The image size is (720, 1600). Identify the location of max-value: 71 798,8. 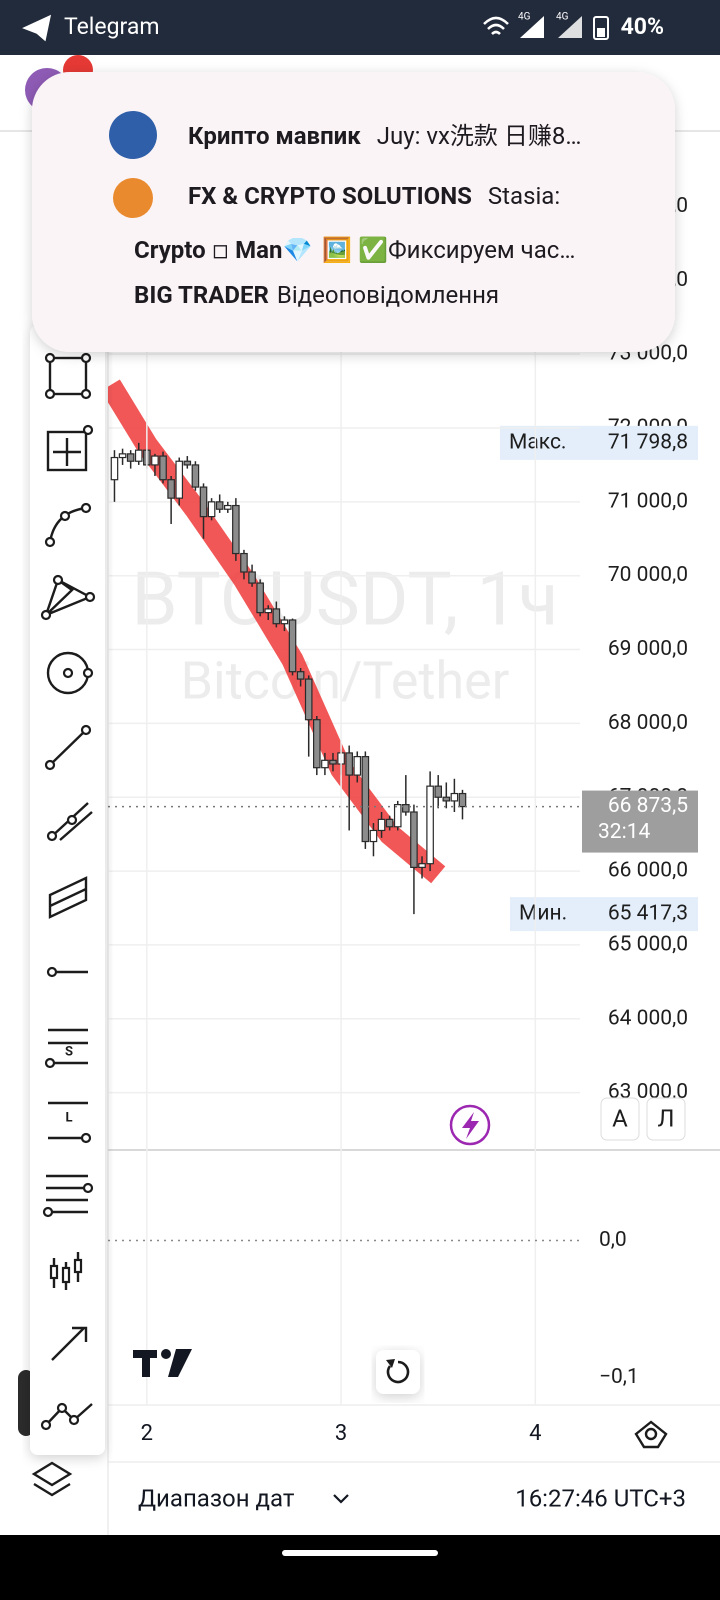
(648, 442).